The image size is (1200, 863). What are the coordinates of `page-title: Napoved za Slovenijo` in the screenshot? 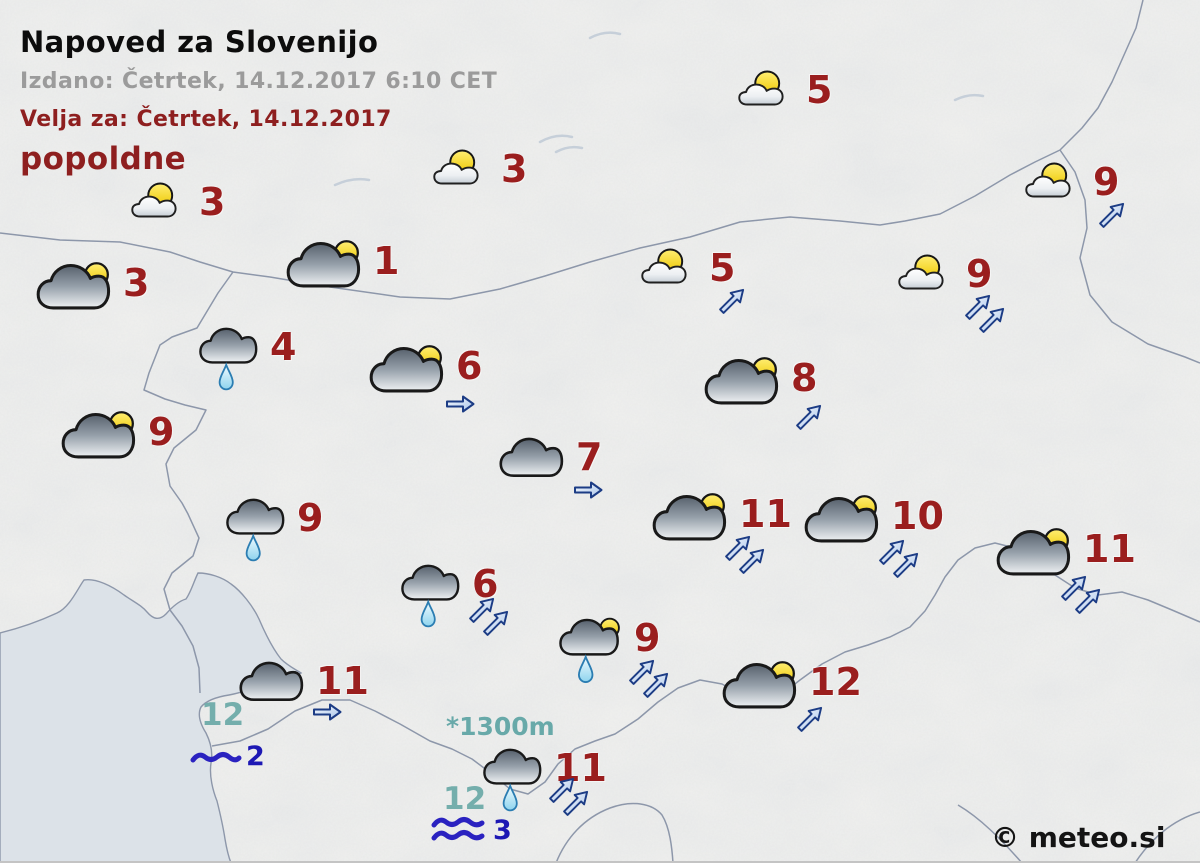 It's located at (199, 42).